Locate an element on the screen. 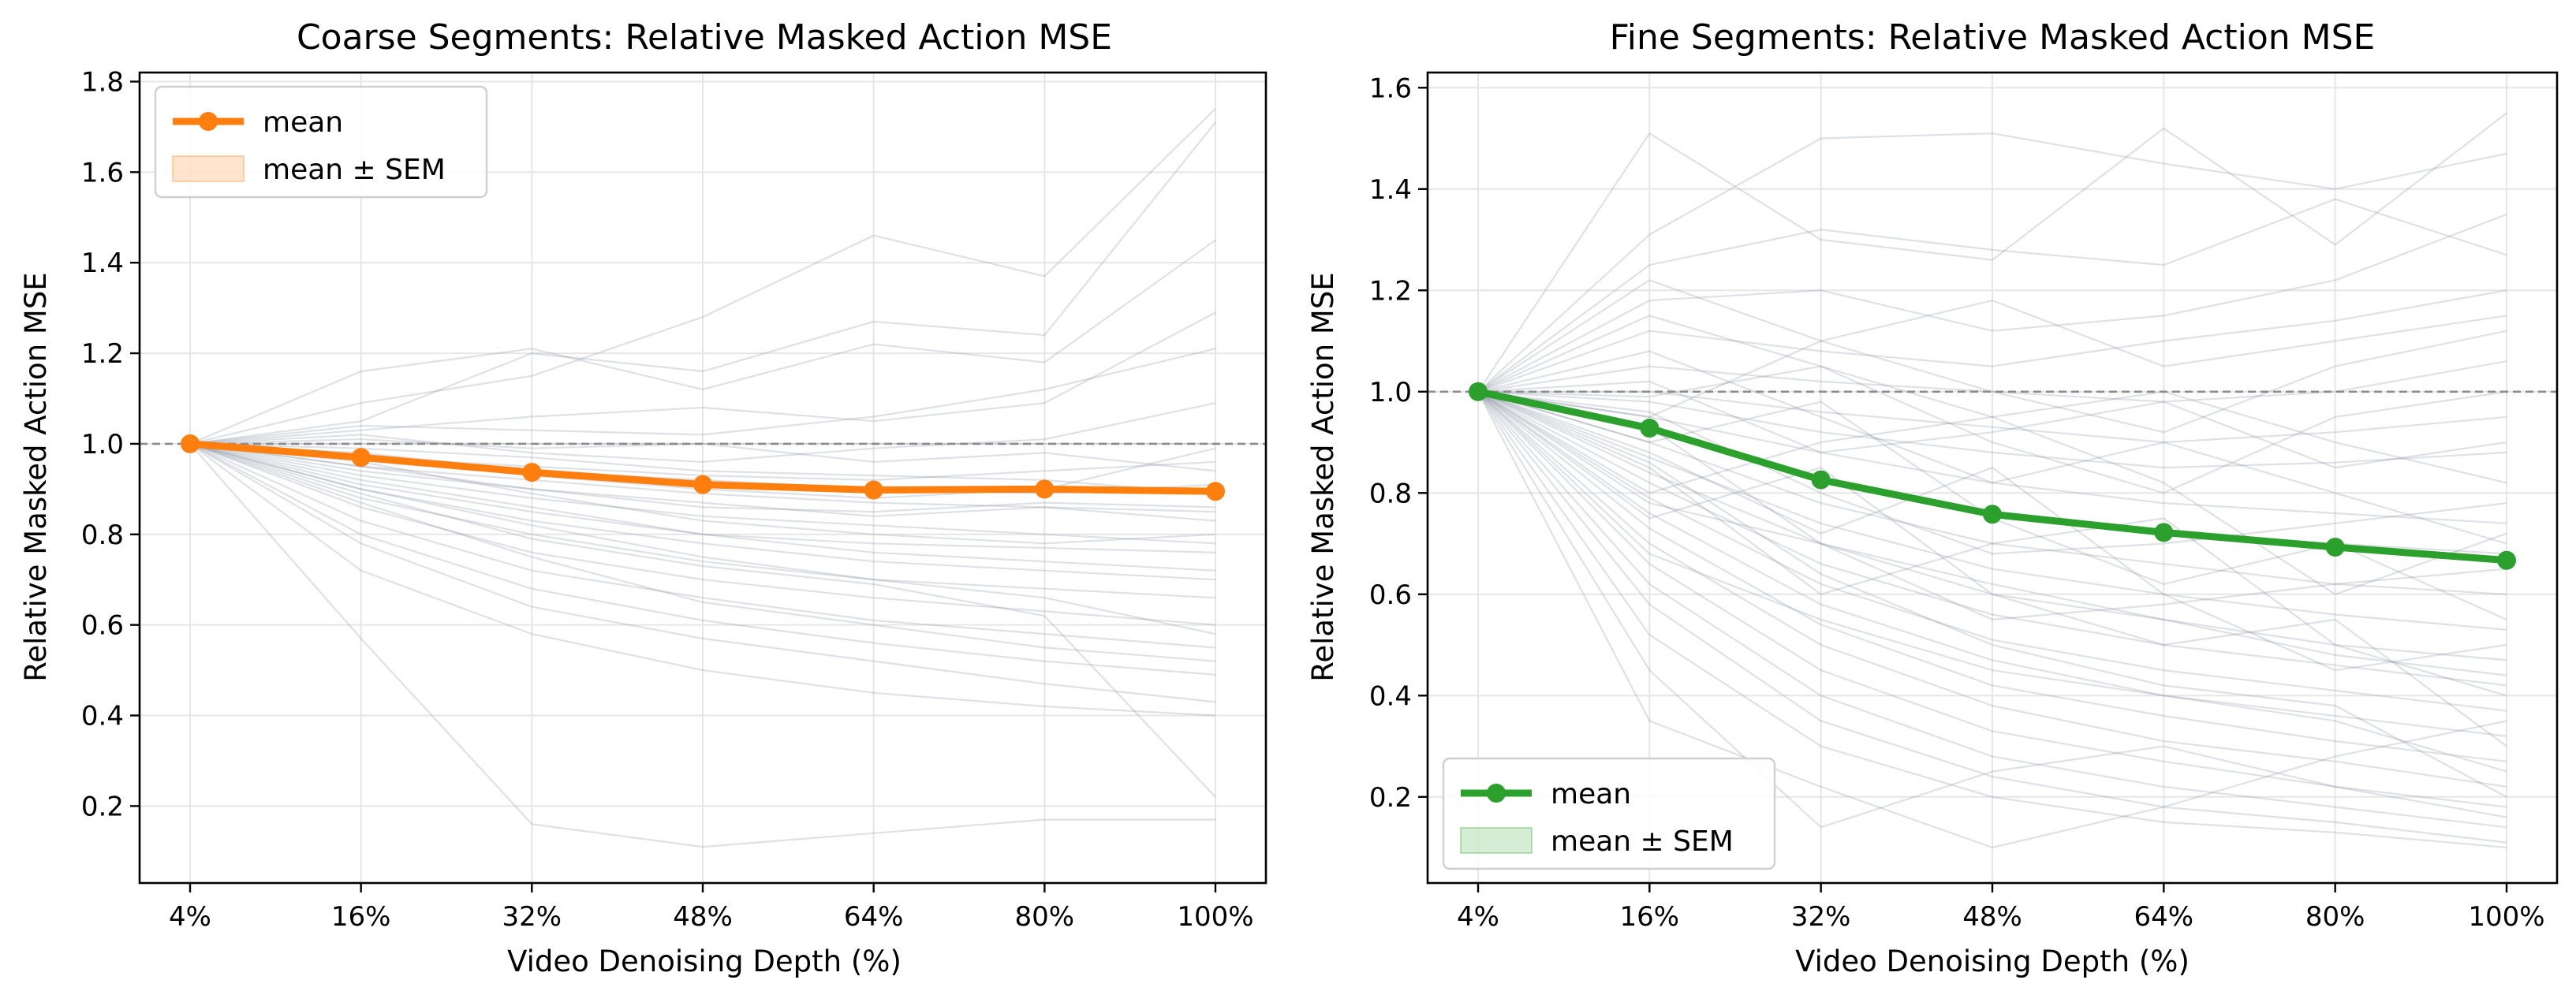 Image resolution: width=2576 pixels, height=1006 pixels. y-tick-label: 0.4 is located at coordinates (1390, 696).